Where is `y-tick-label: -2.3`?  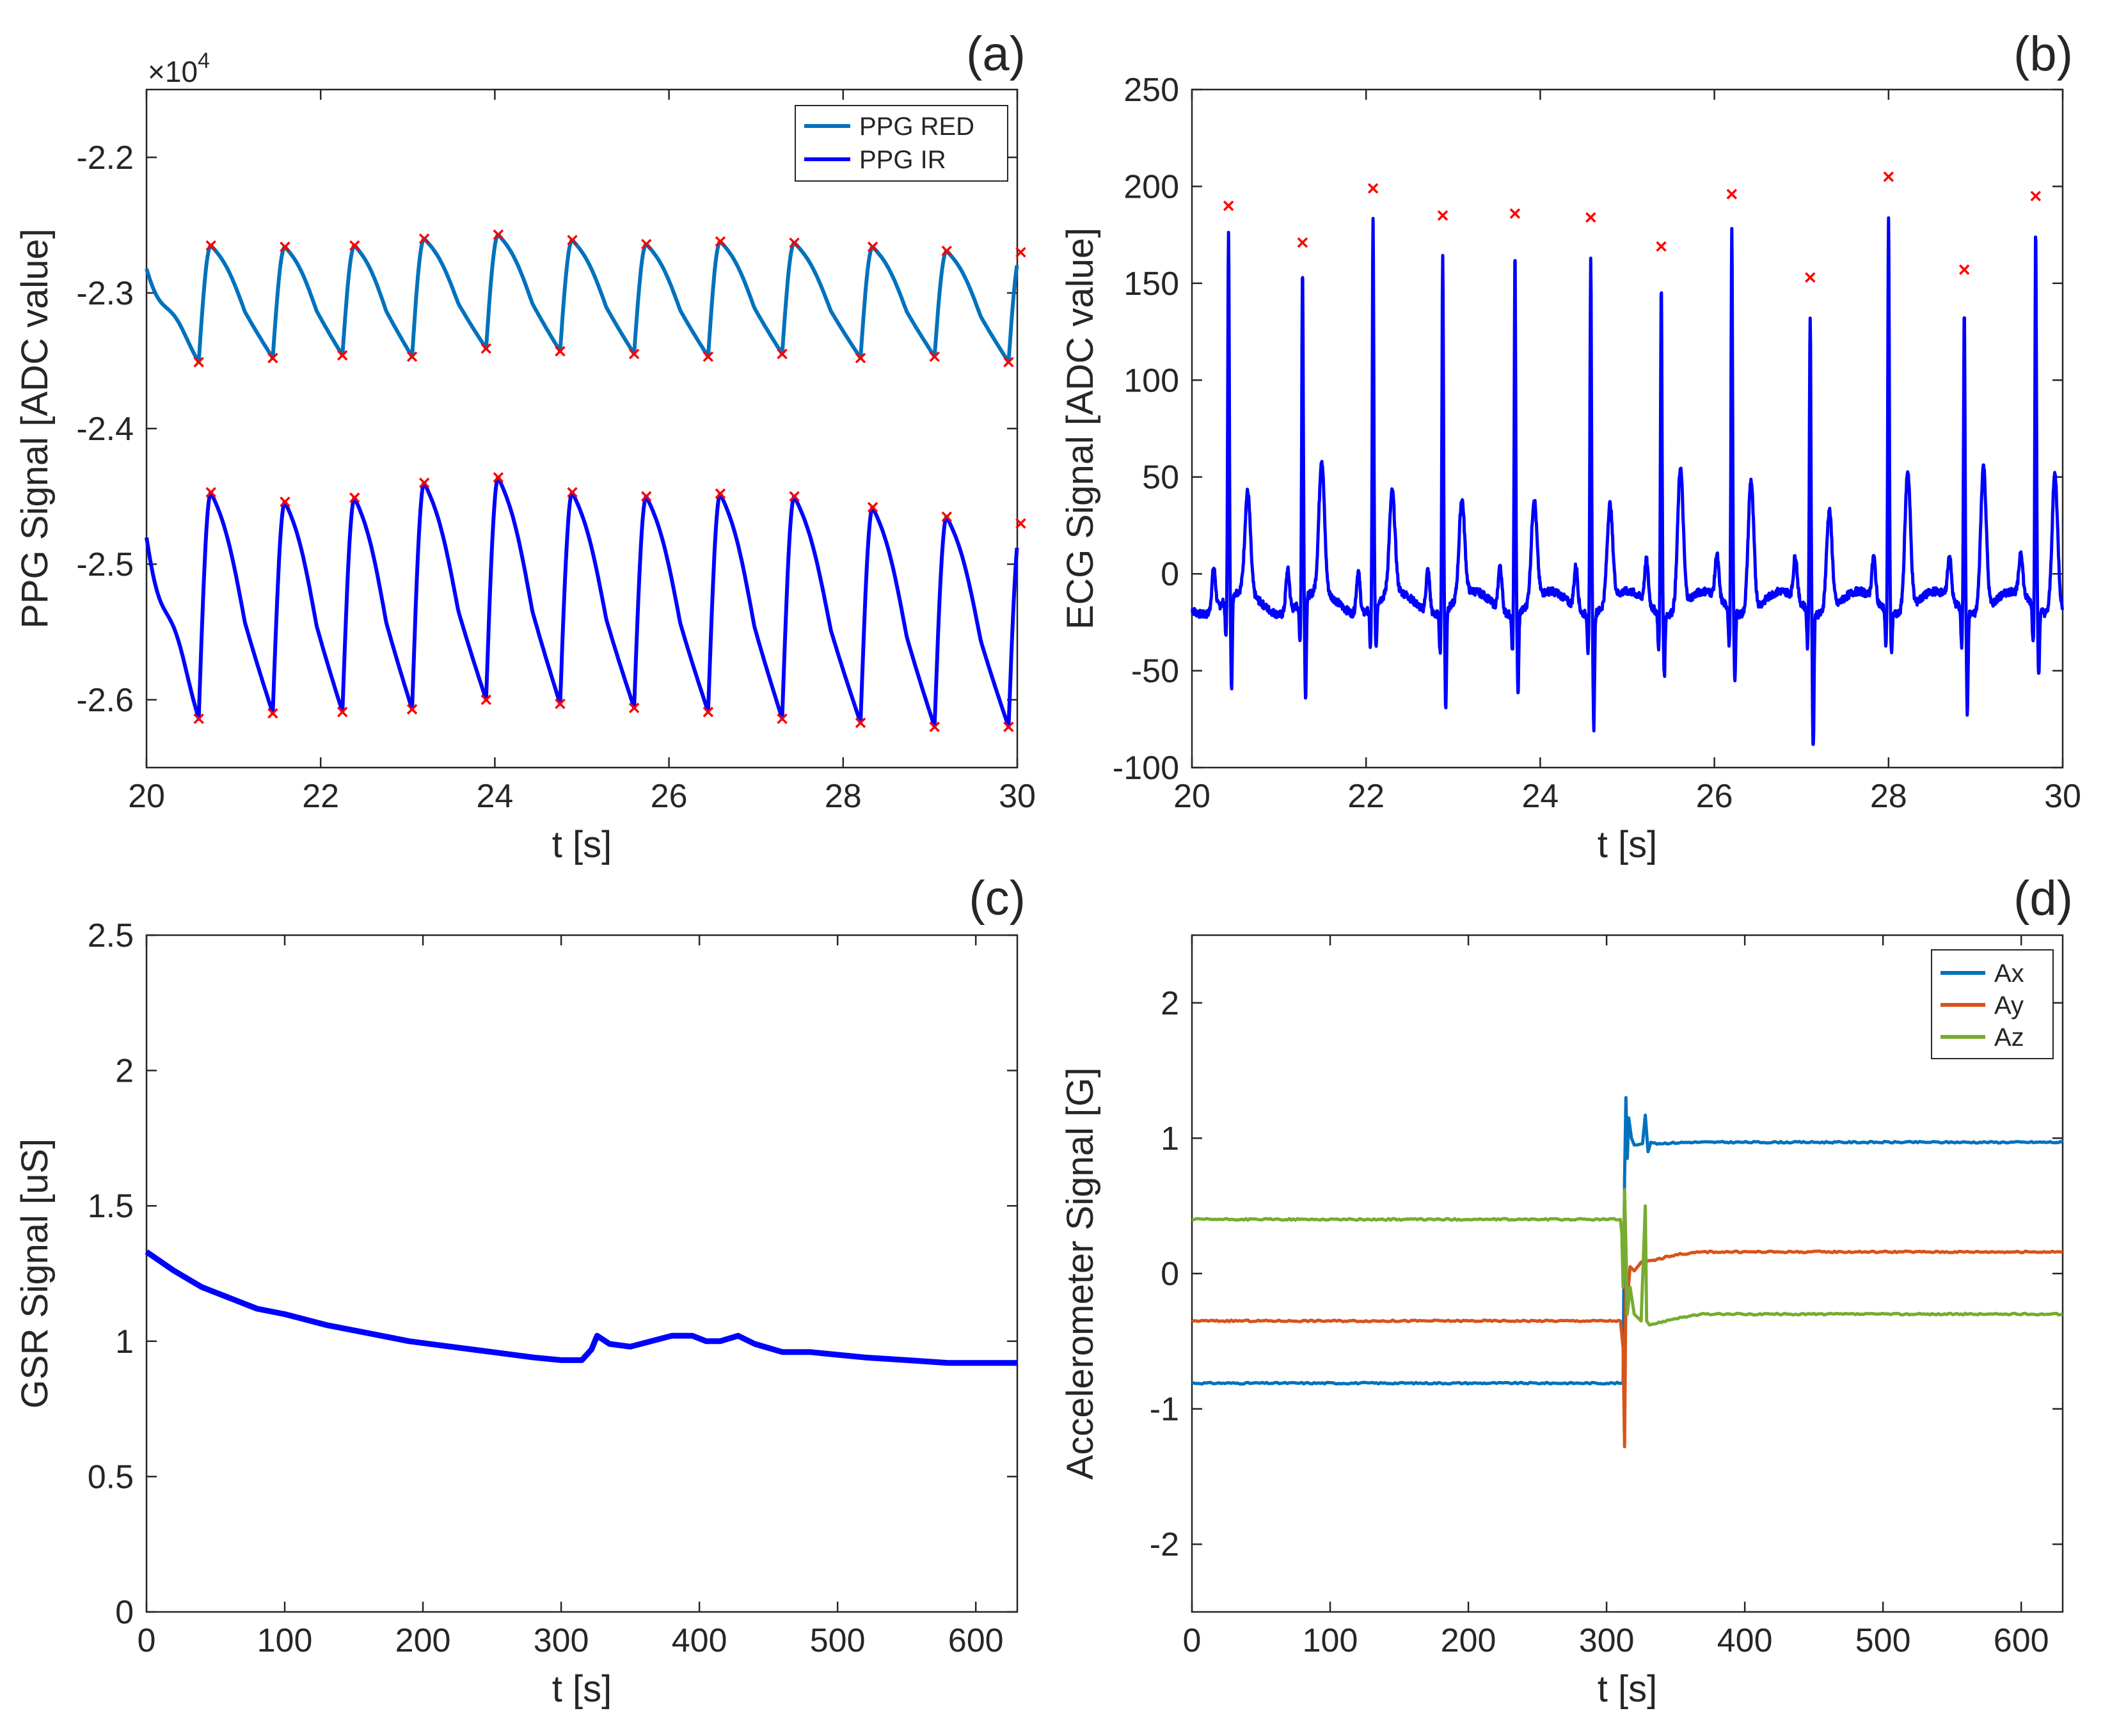
y-tick-label: -2.3 is located at coordinates (105, 293).